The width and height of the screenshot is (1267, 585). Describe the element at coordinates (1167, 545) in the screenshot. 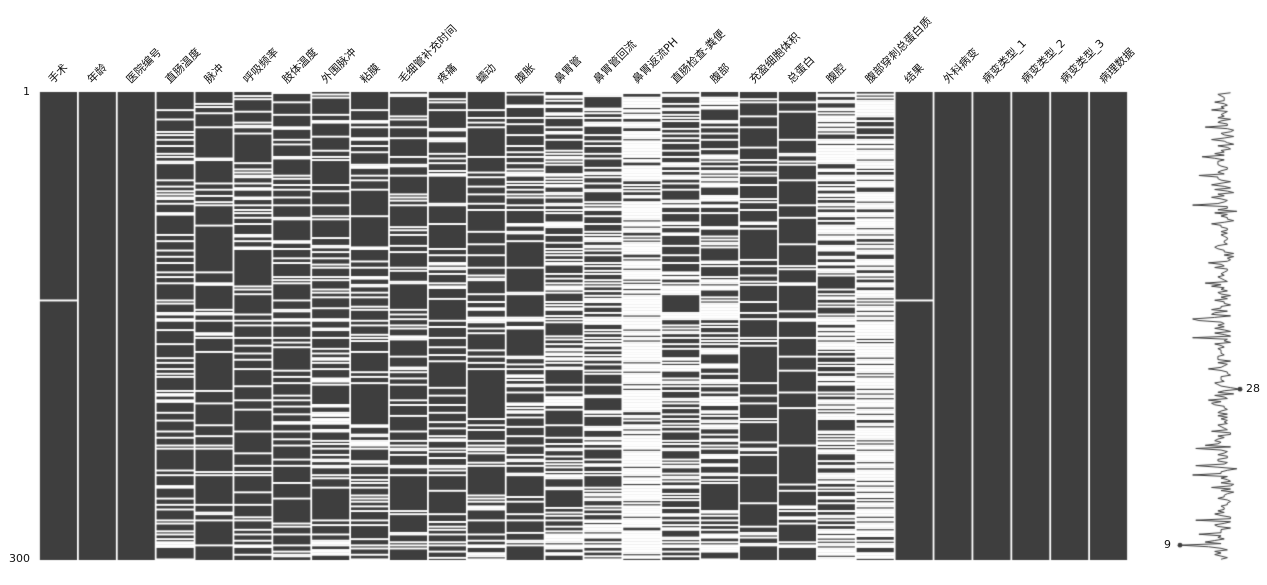

I see `sparkline-min-label: 9` at that location.